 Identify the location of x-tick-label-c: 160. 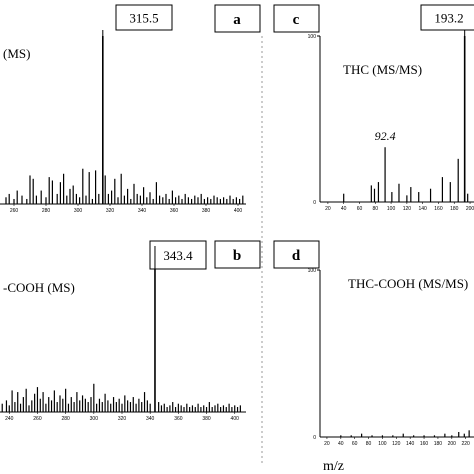
(438, 209).